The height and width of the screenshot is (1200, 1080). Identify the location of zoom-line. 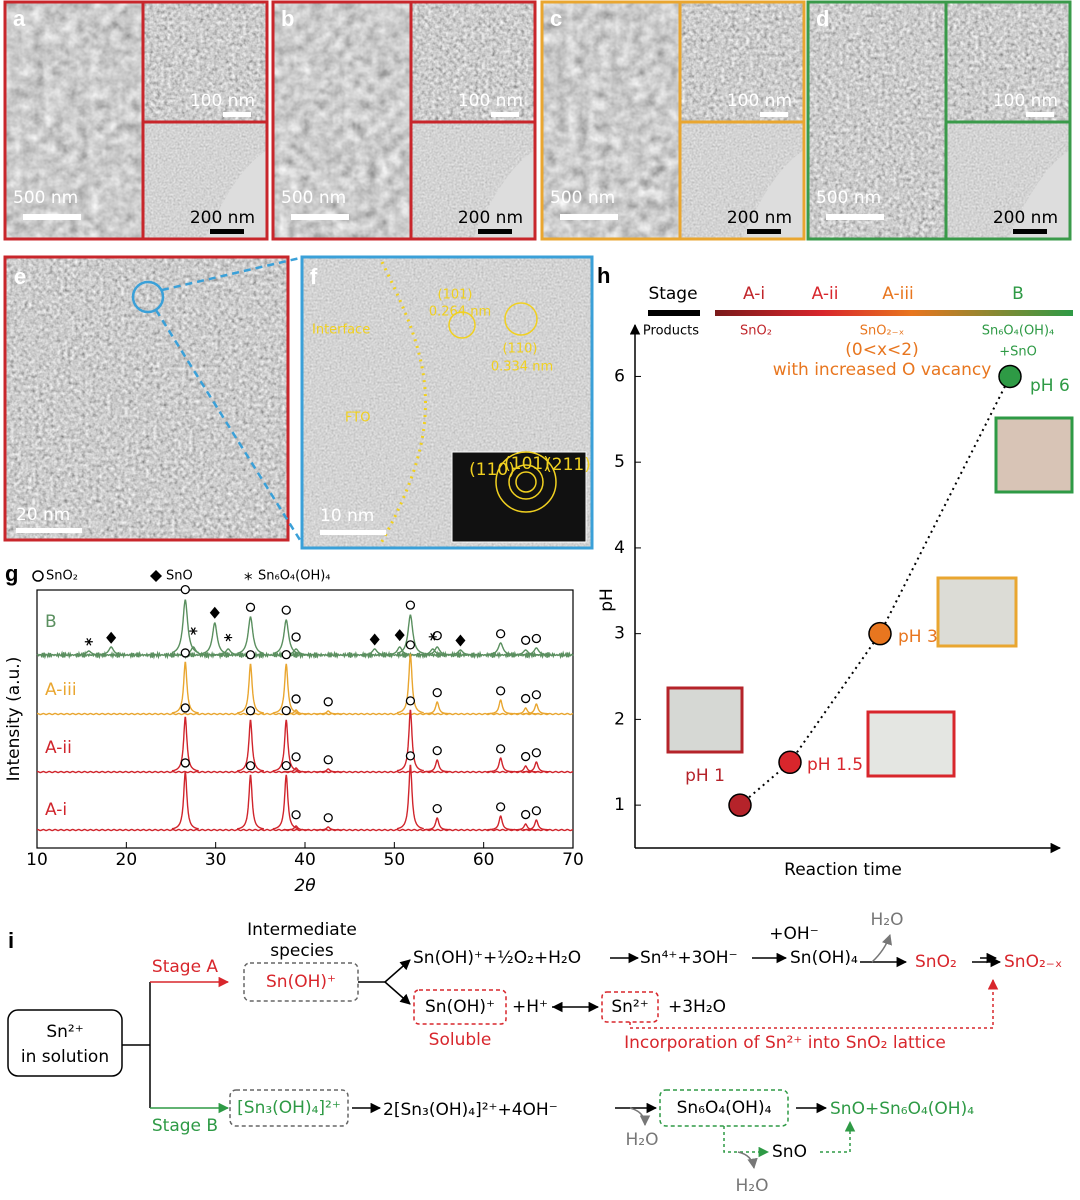
(228, 425).